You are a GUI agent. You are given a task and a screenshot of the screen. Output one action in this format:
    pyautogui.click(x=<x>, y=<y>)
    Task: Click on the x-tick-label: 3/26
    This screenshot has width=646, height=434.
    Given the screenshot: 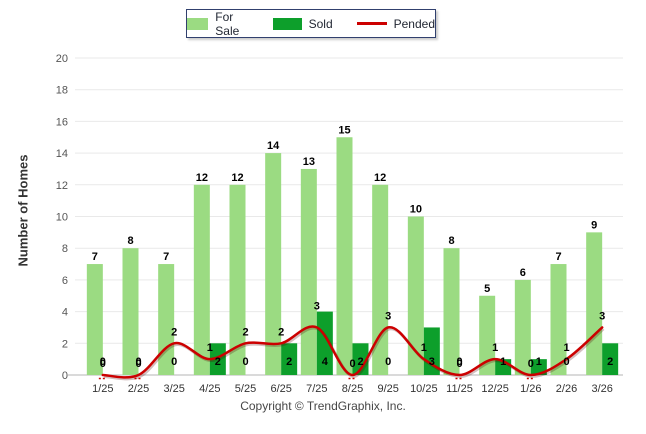 What is the action you would take?
    pyautogui.click(x=601, y=389)
    